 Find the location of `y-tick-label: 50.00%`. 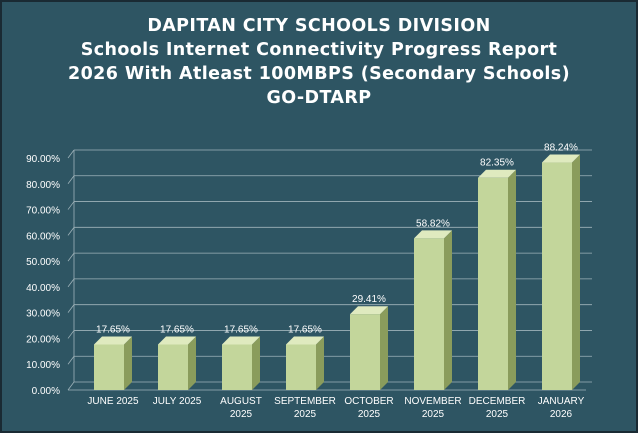

y-tick-label: 50.00% is located at coordinates (43, 262).